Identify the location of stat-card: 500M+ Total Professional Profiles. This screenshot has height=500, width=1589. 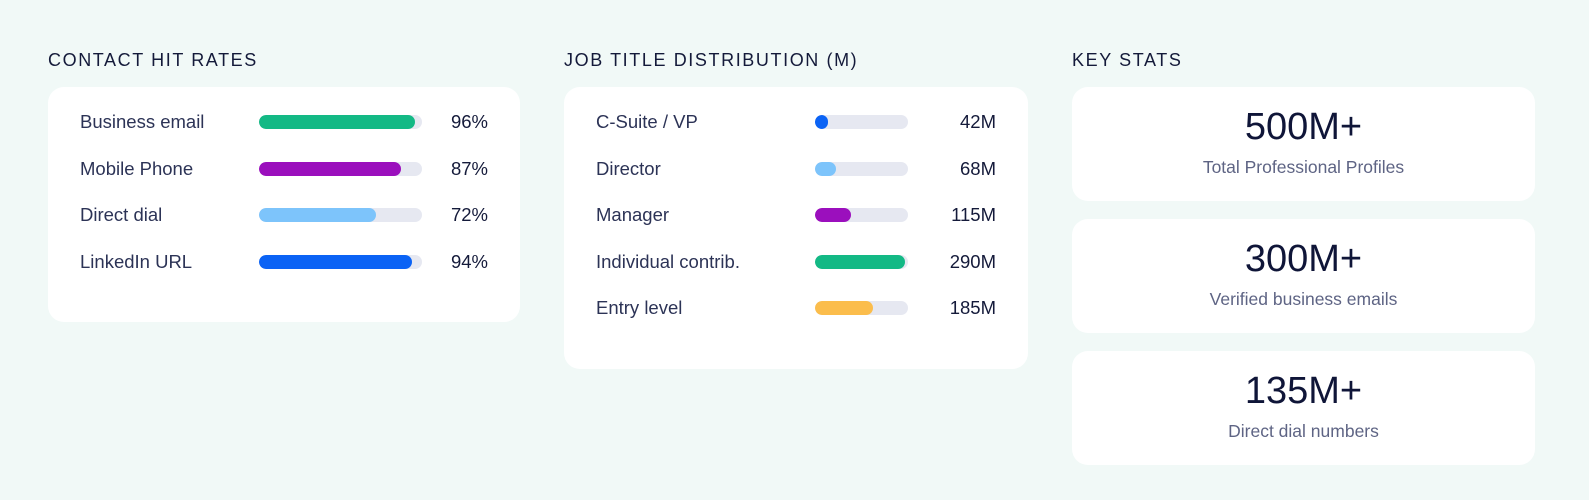
(1303, 144).